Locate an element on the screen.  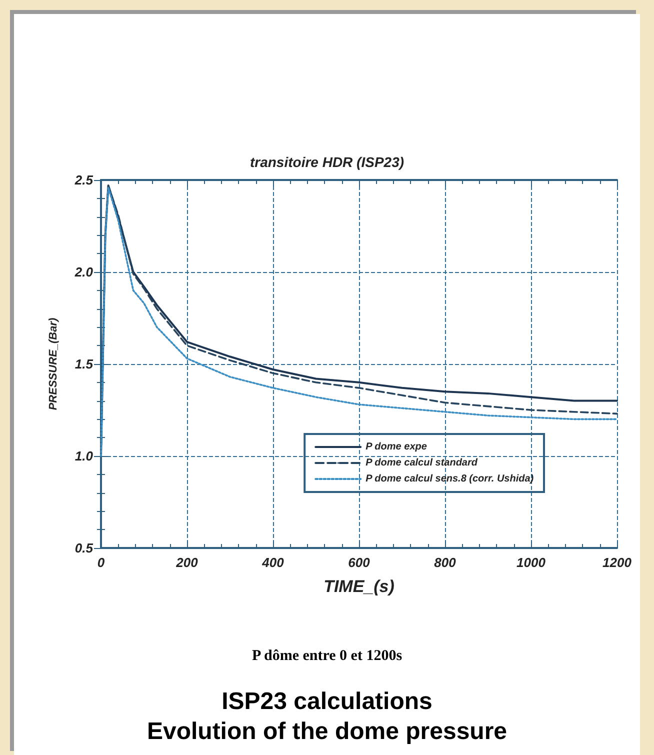
y-tick-label: 0.5 is located at coordinates (84, 548).